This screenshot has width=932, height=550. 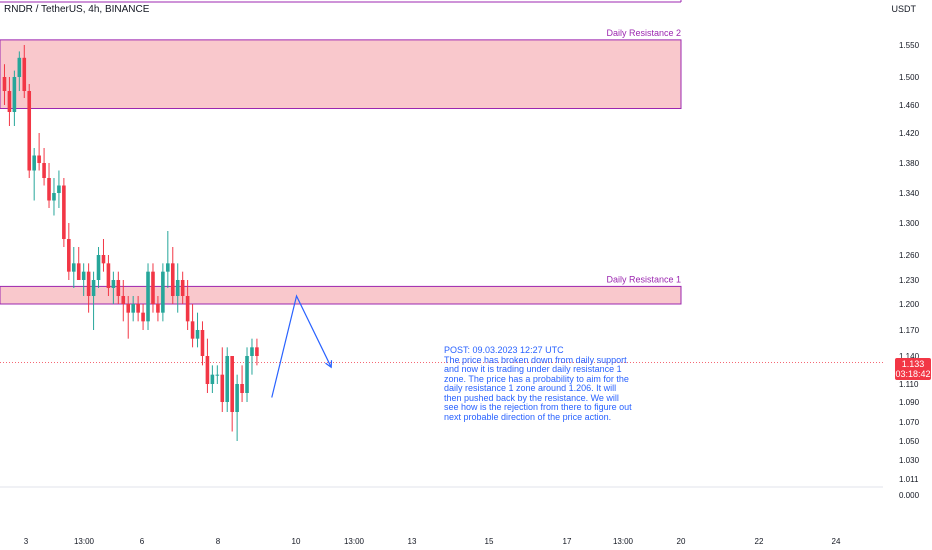 I want to click on x-tick-label: 15, so click(x=489, y=541).